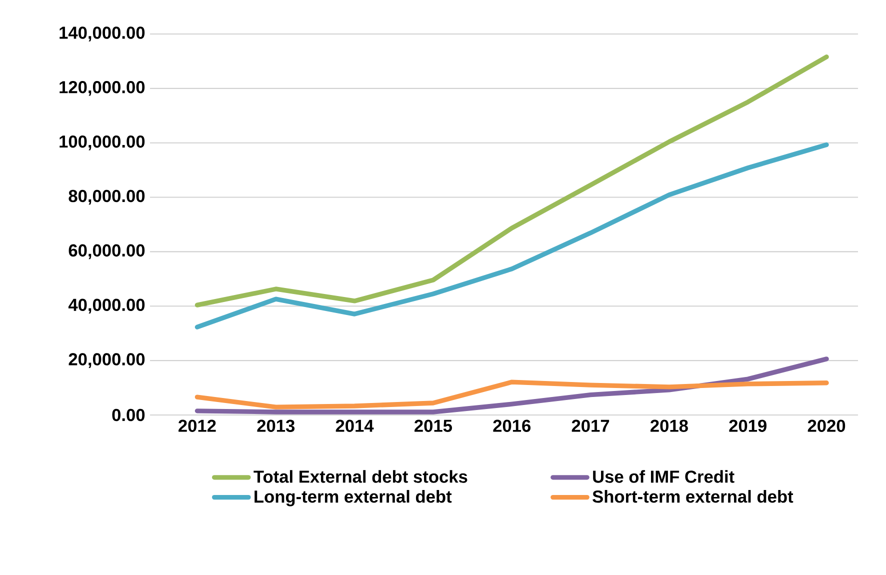 This screenshot has width=886, height=575. Describe the element at coordinates (669, 426) in the screenshot. I see `x-tick-label: 2018` at that location.